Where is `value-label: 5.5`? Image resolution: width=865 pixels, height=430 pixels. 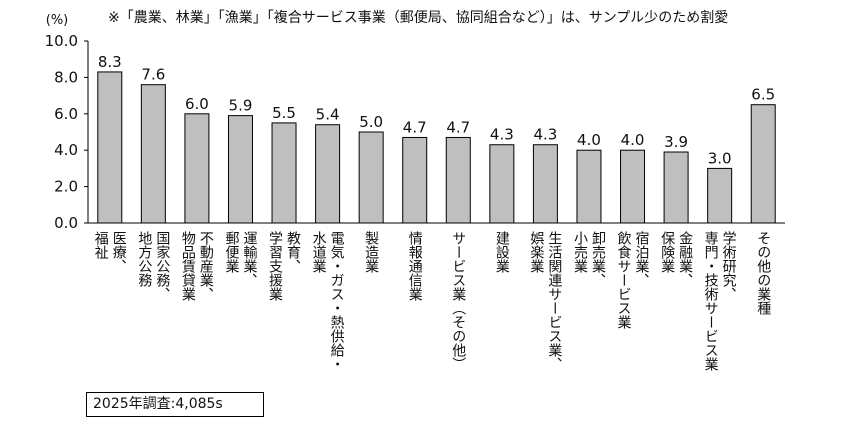
value-label: 5.5 is located at coordinates (284, 113).